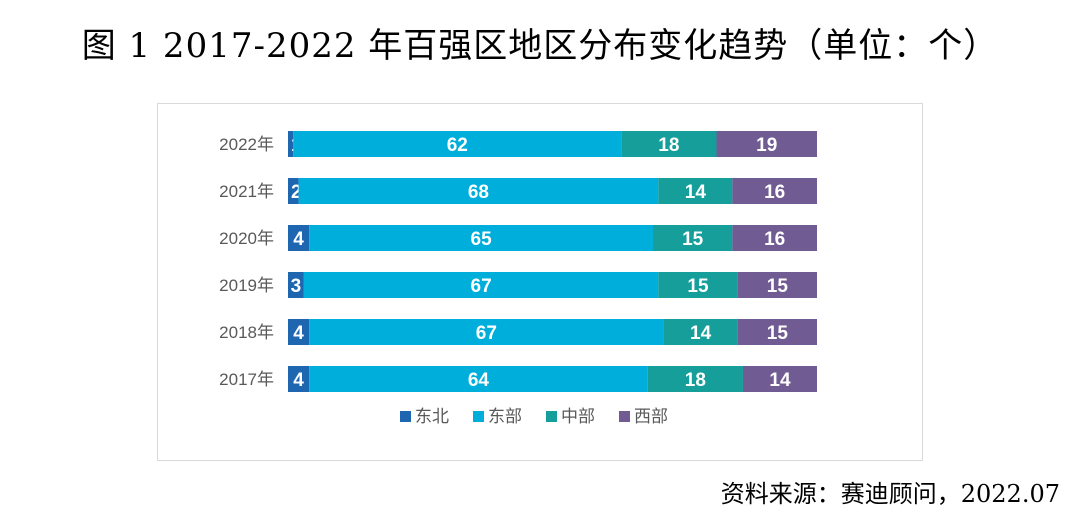  I want to click on data-label-西部-2022年: 19, so click(766, 145).